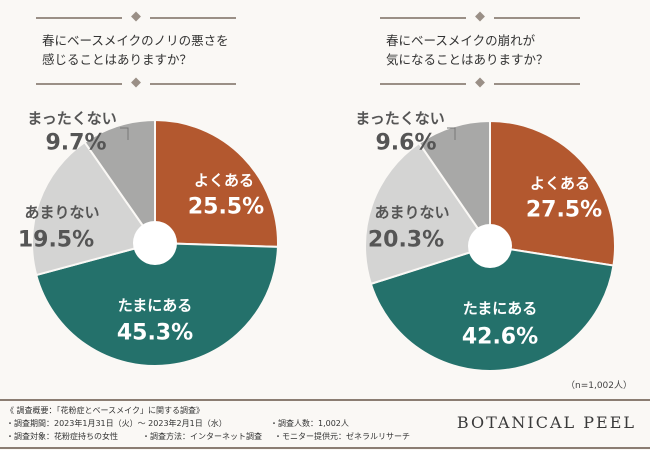  I want to click on brand-logo: BOTANICAL PEEL, so click(546, 422).